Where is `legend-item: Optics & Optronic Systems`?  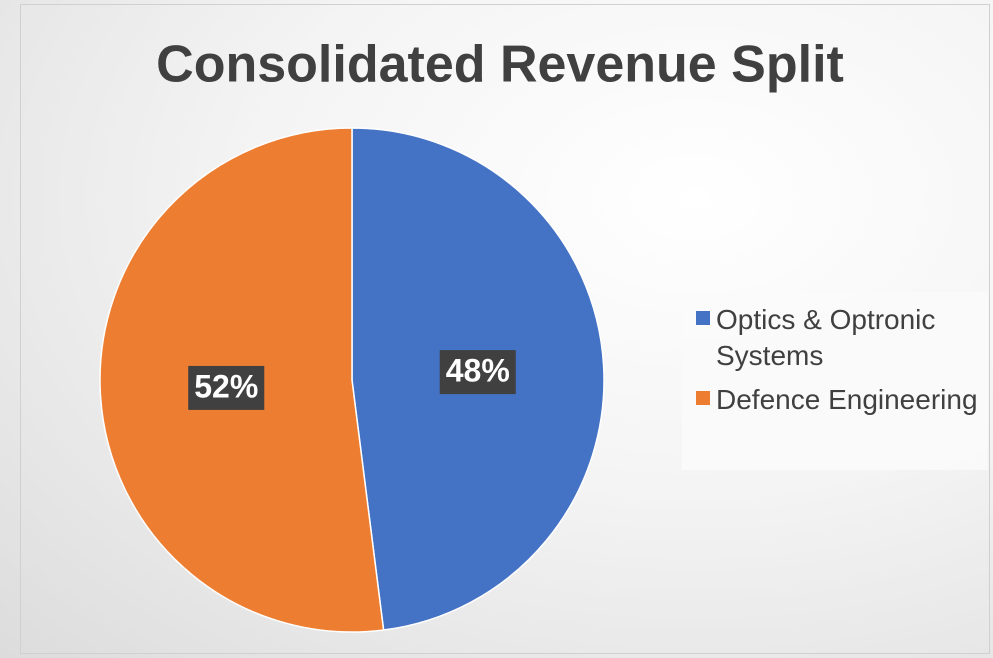 legend-item: Optics & Optronic Systems is located at coordinates (837, 338).